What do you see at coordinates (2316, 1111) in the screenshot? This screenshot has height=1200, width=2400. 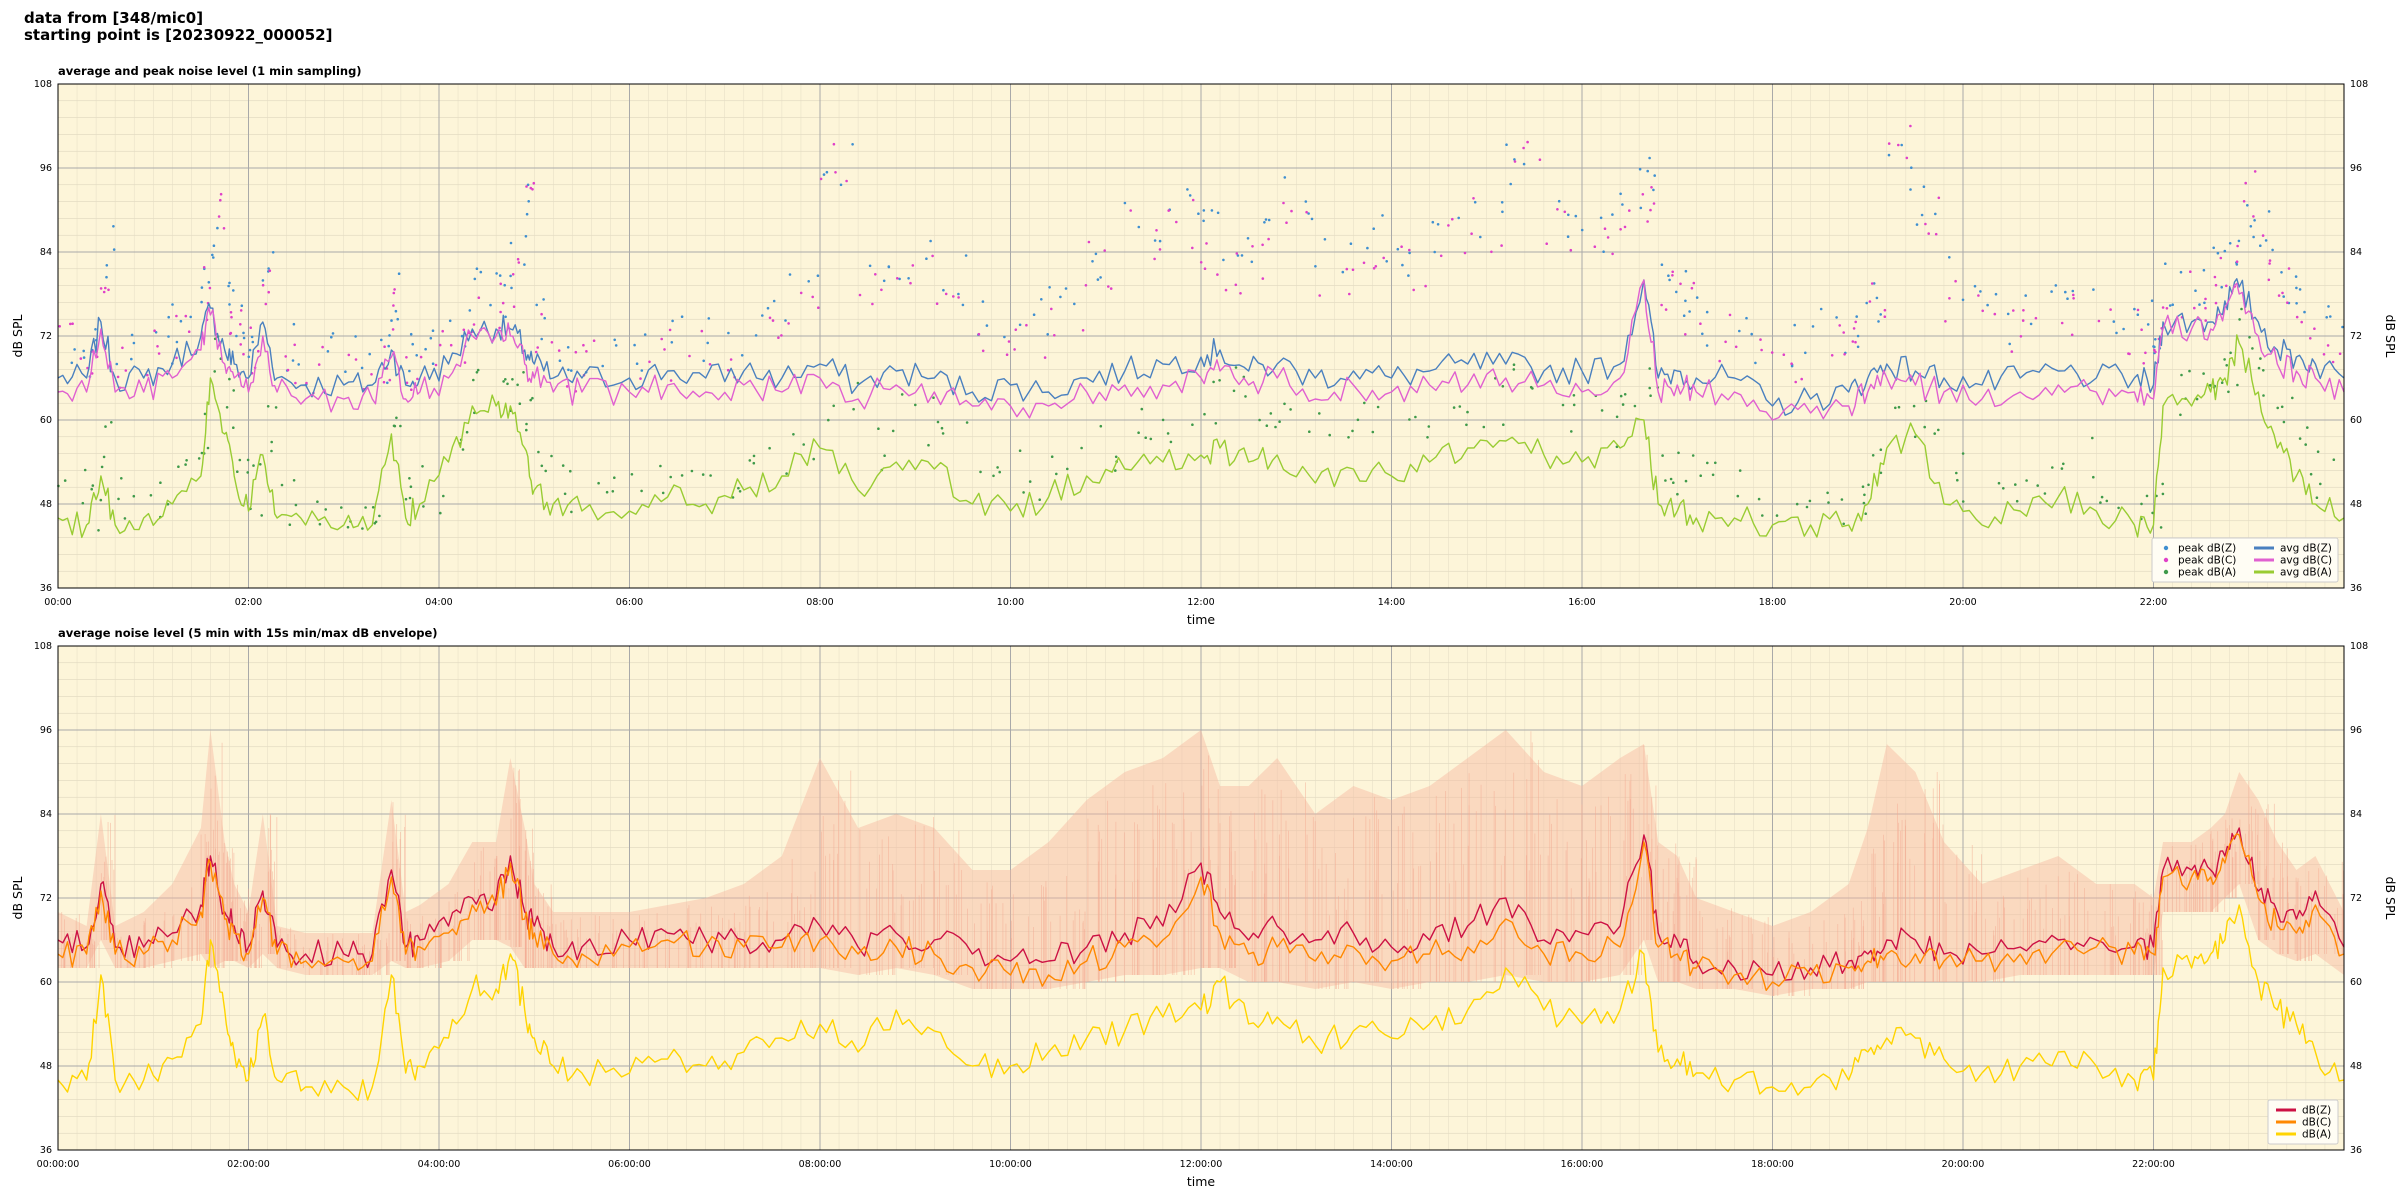 I see `legend-label: dB(Z)` at bounding box center [2316, 1111].